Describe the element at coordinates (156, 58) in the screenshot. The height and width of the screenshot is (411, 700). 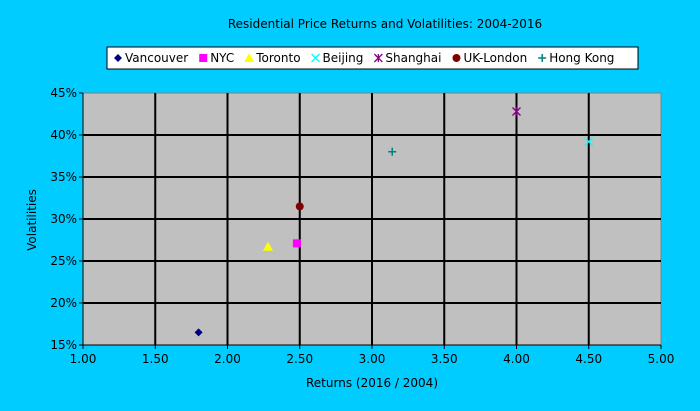
I see `legend-label-vancouver: Vancouver` at that location.